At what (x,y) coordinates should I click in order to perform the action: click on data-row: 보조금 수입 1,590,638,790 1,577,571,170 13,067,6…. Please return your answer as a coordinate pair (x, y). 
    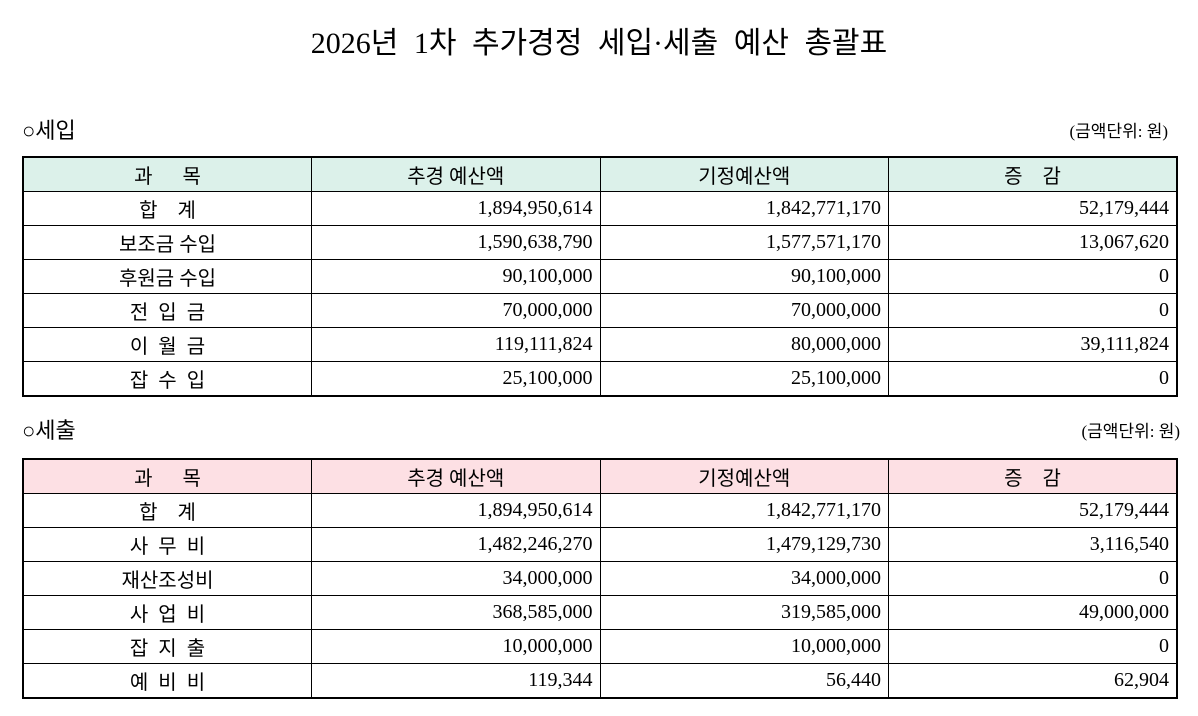
    Looking at the image, I should click on (600, 242).